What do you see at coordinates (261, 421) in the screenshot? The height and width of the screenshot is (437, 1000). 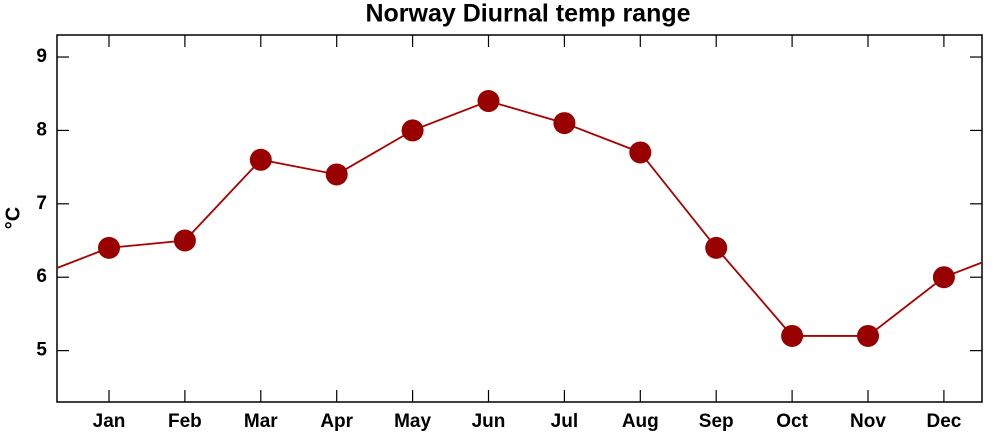 I see `x-tick-label: Mar` at bounding box center [261, 421].